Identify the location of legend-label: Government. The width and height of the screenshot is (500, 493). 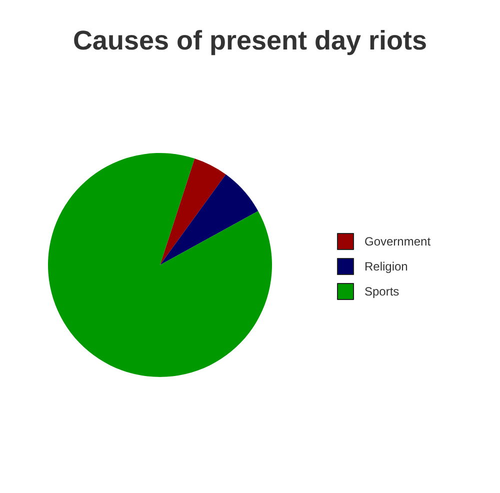
(398, 241).